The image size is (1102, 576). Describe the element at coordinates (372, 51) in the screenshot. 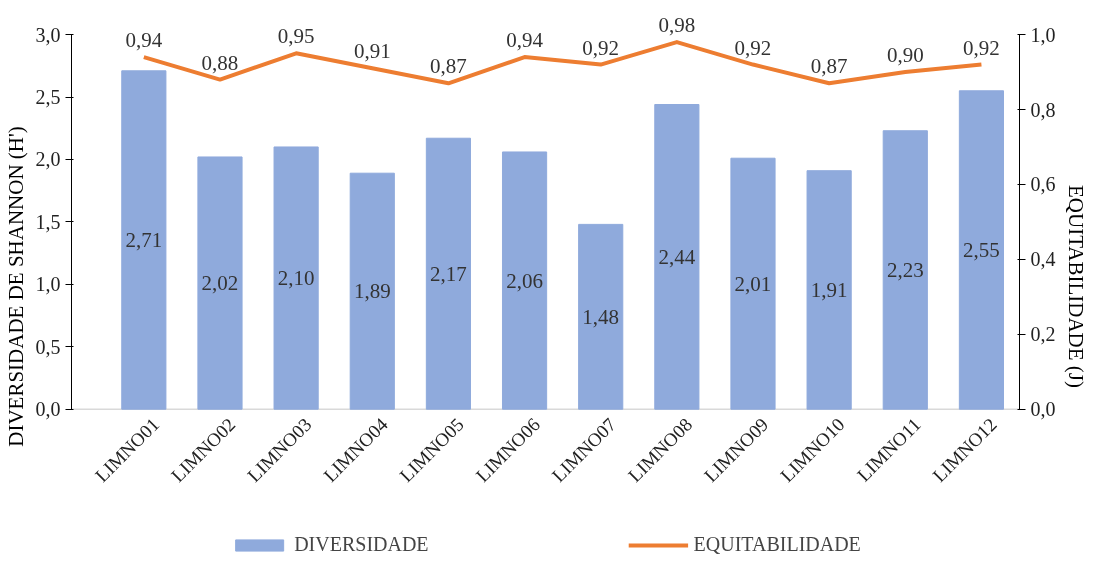

I see `data-label: 0,91` at that location.